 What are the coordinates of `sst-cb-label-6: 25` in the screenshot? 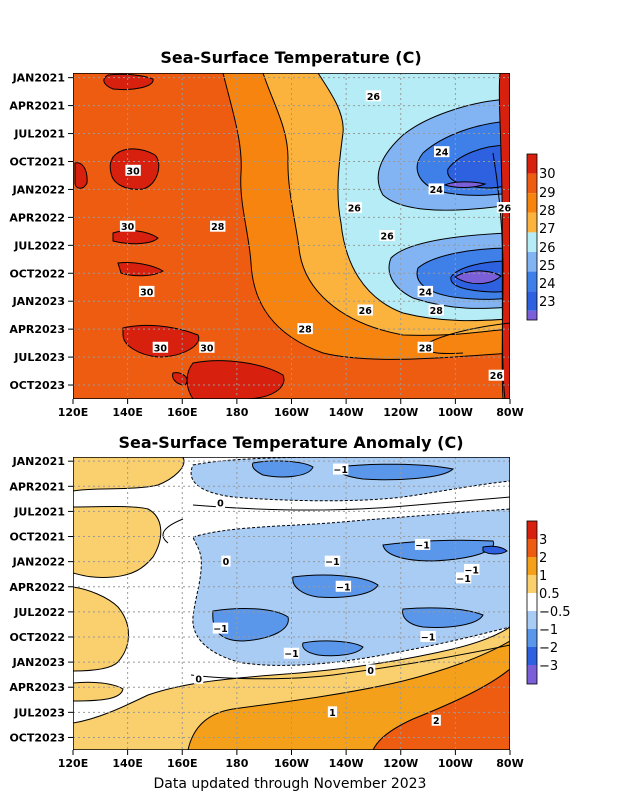 It's located at (547, 266).